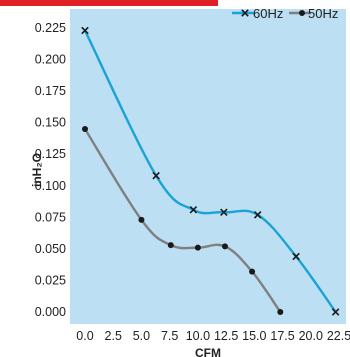  I want to click on x-tick-labels: 0.0 2.5 5.0 7.5 10.0 12.5 15.0 17.5 20.0 22.5, so click(213, 336).